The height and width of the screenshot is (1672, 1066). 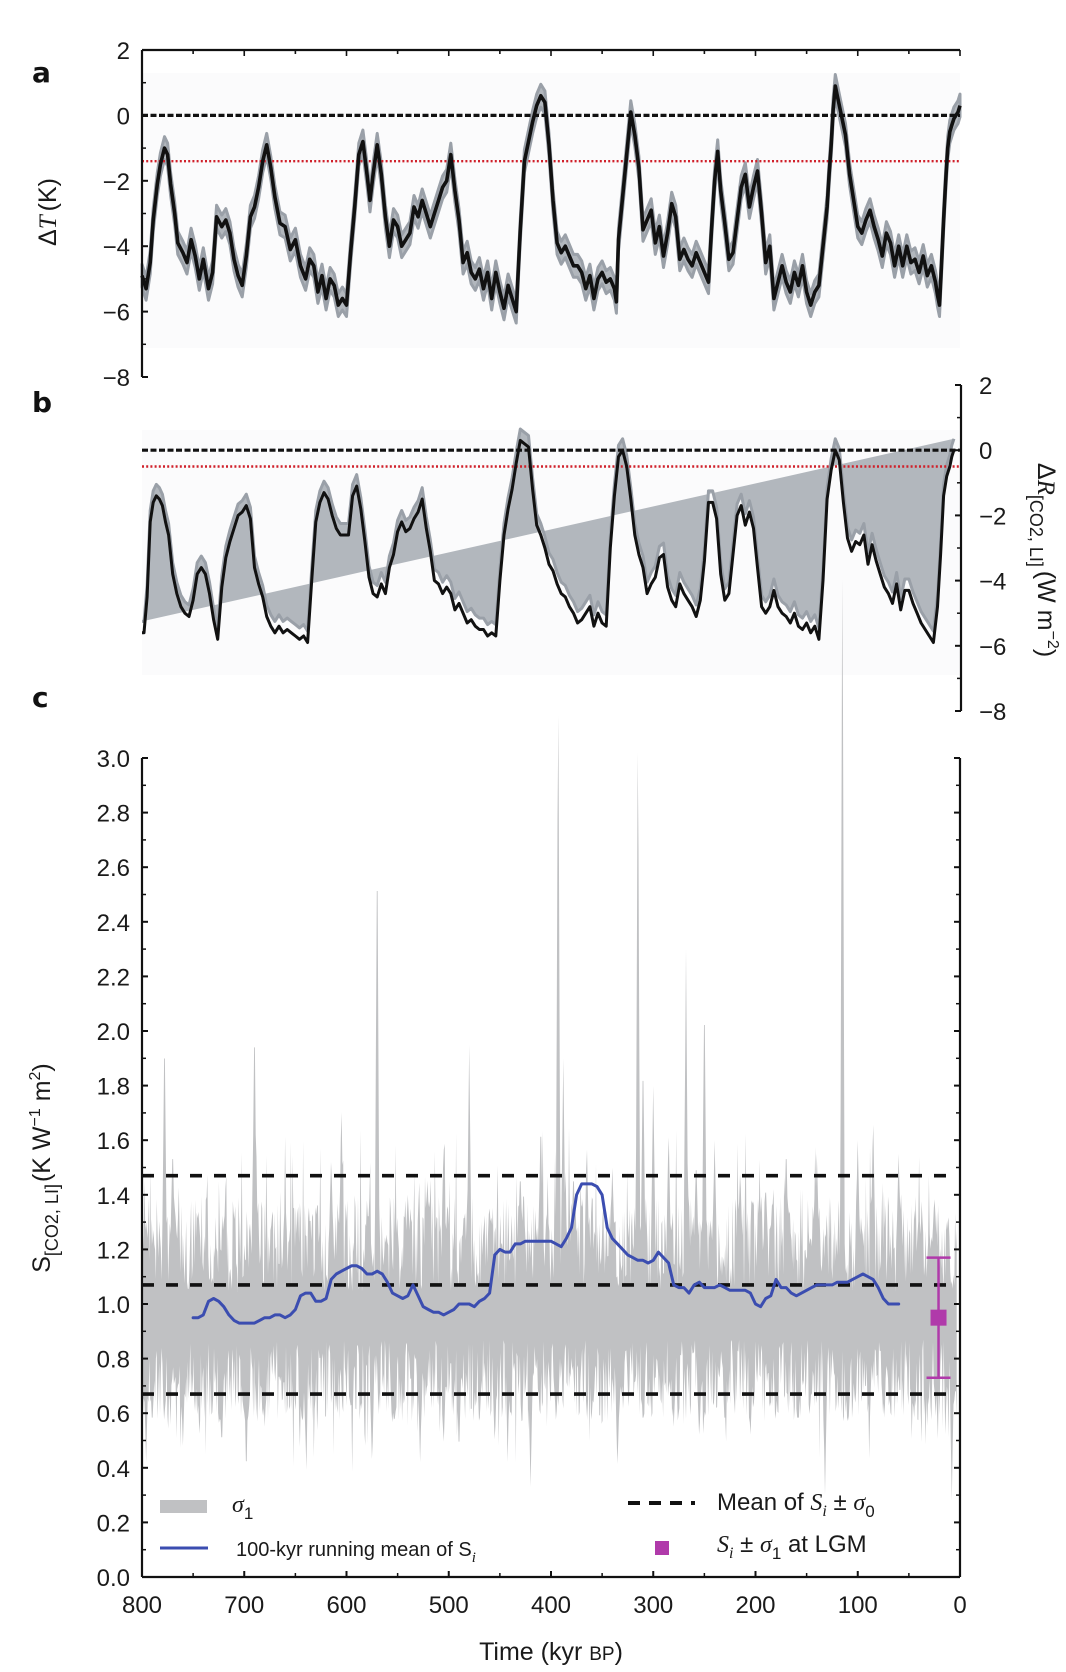 I want to click on lgm-marker-square, so click(x=938, y=1317).